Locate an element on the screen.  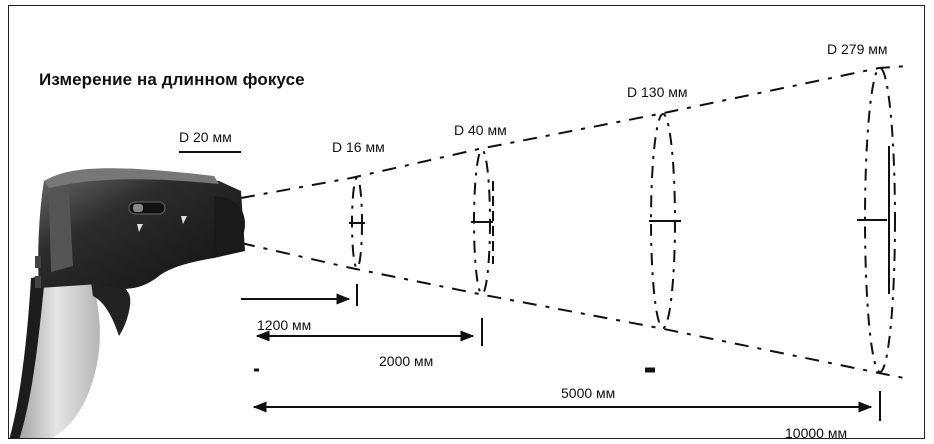
distance-label-5000: 5000 мм is located at coordinates (588, 393).